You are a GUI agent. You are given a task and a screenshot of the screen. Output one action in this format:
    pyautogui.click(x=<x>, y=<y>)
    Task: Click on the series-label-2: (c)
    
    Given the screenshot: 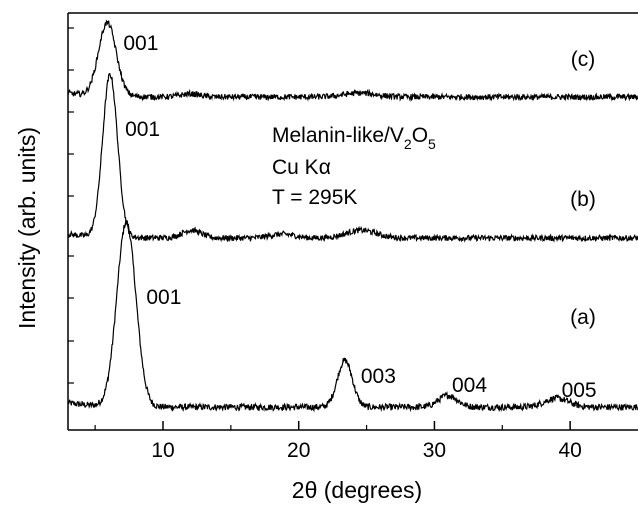 What is the action you would take?
    pyautogui.click(x=583, y=59)
    